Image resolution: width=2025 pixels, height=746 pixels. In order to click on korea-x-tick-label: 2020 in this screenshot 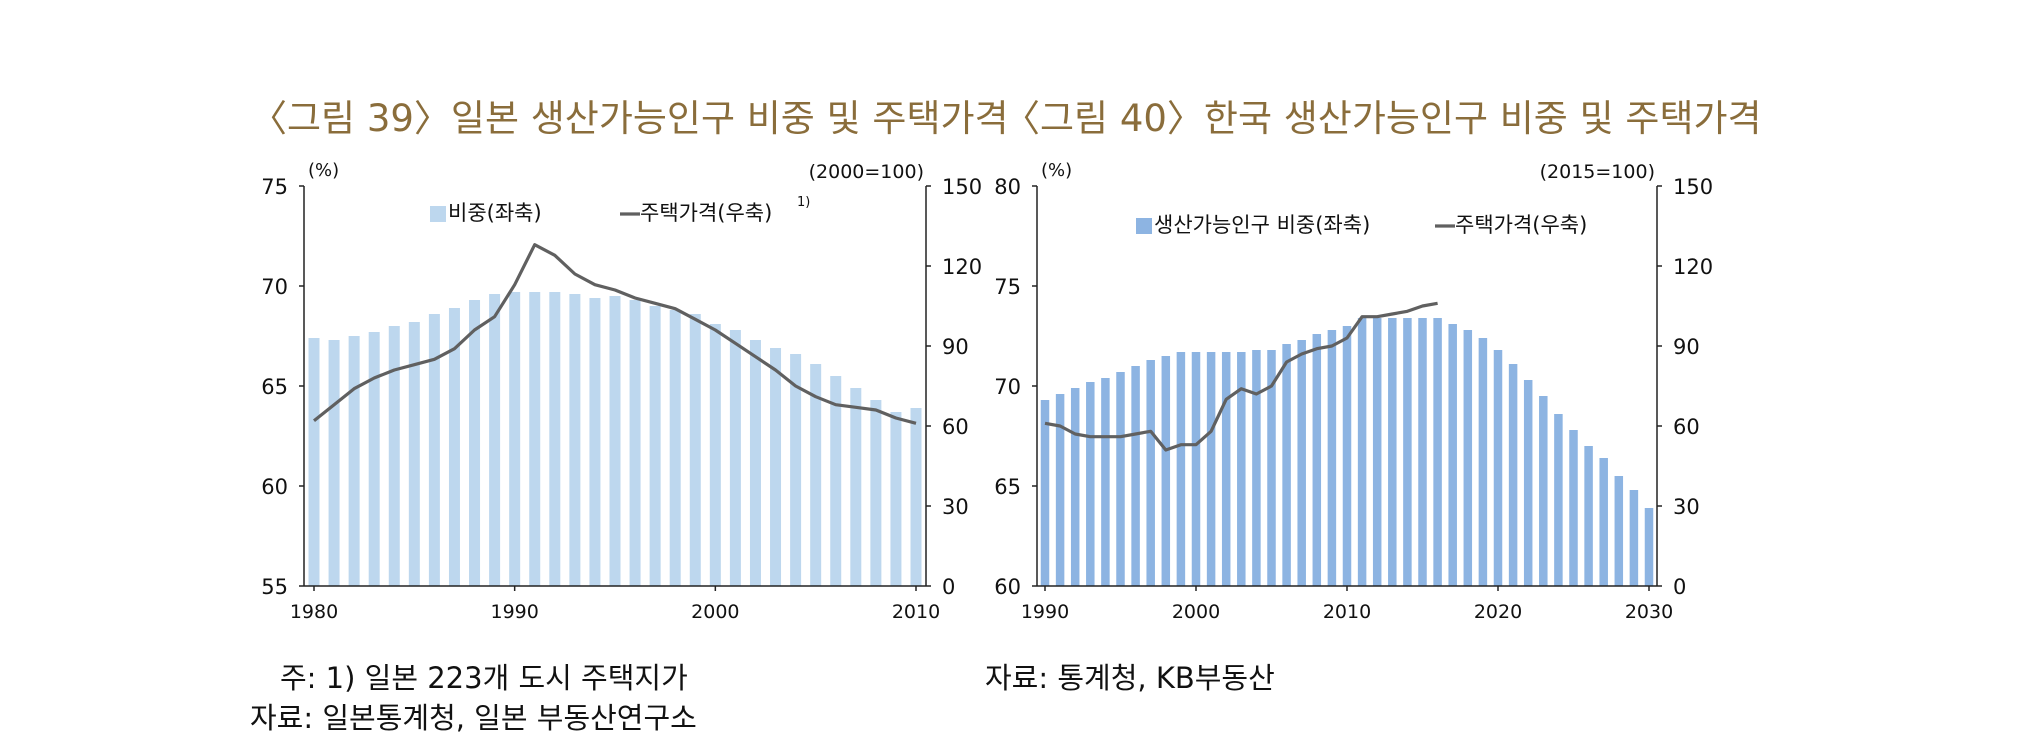, I will do `click(1498, 612)`.